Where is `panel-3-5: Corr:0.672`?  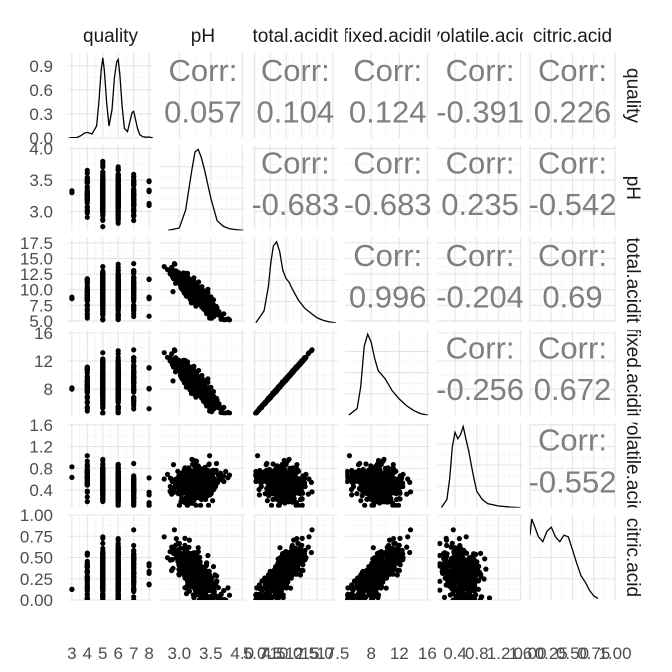 panel-3-5: Corr:0.672 is located at coordinates (572, 373).